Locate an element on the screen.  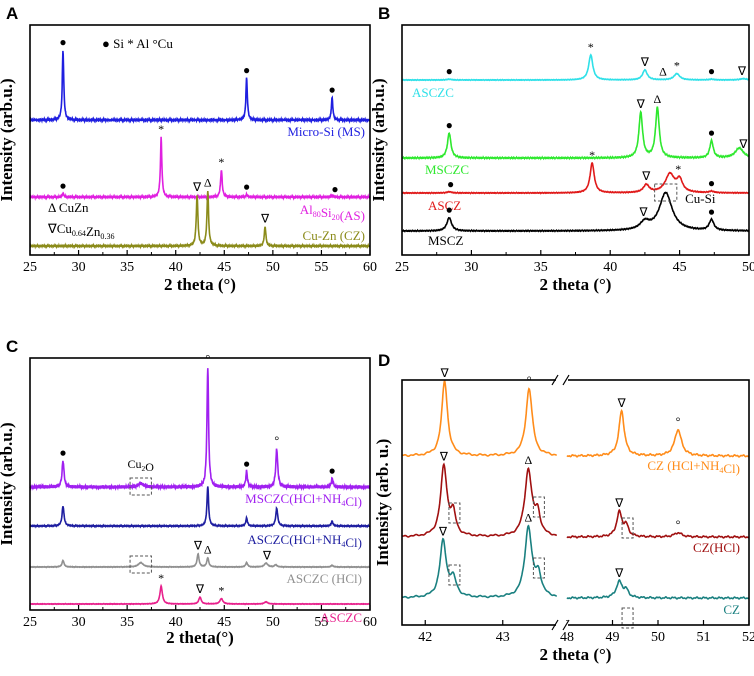
panel-d-axis-gap-bottom is located at coordinates (562, 625).